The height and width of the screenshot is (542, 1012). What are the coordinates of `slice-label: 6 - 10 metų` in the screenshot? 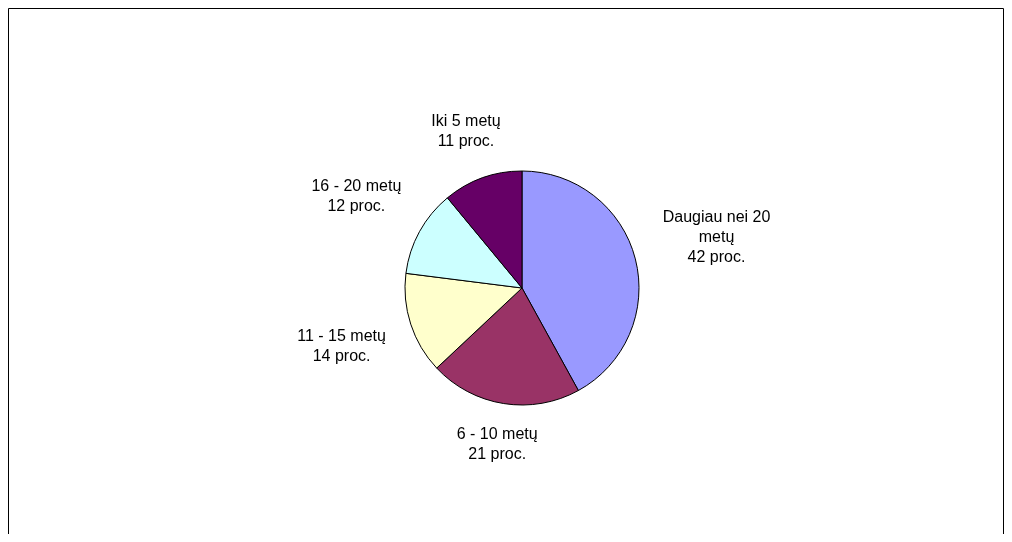 It's located at (497, 433).